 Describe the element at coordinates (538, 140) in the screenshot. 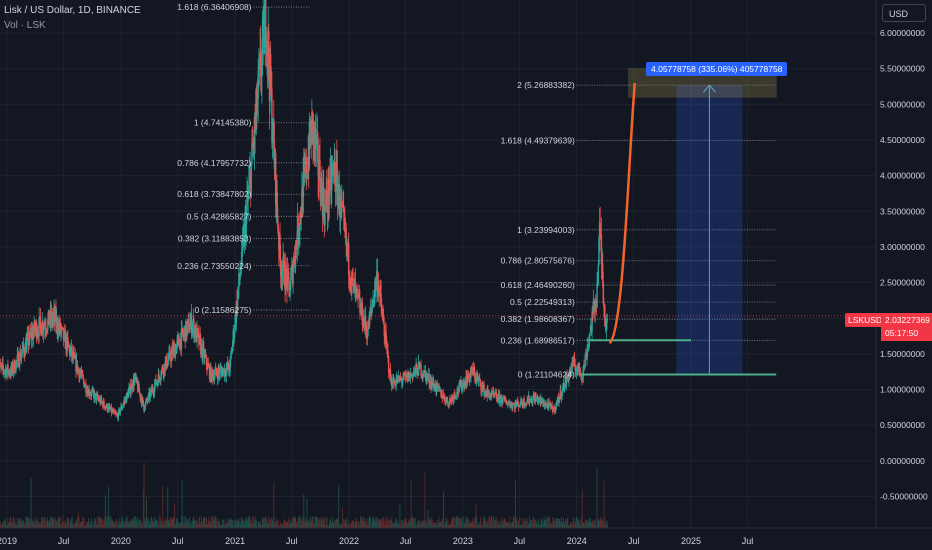

I see `fib-second-level-label: 1.618 (4.49379639)` at that location.